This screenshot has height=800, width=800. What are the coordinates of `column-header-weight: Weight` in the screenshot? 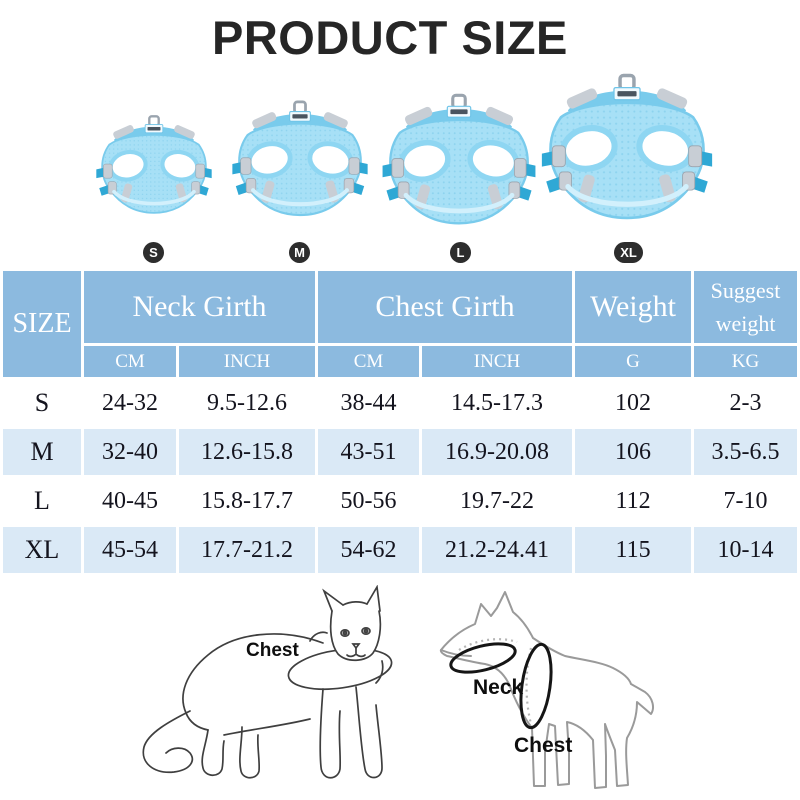 It's located at (633, 307).